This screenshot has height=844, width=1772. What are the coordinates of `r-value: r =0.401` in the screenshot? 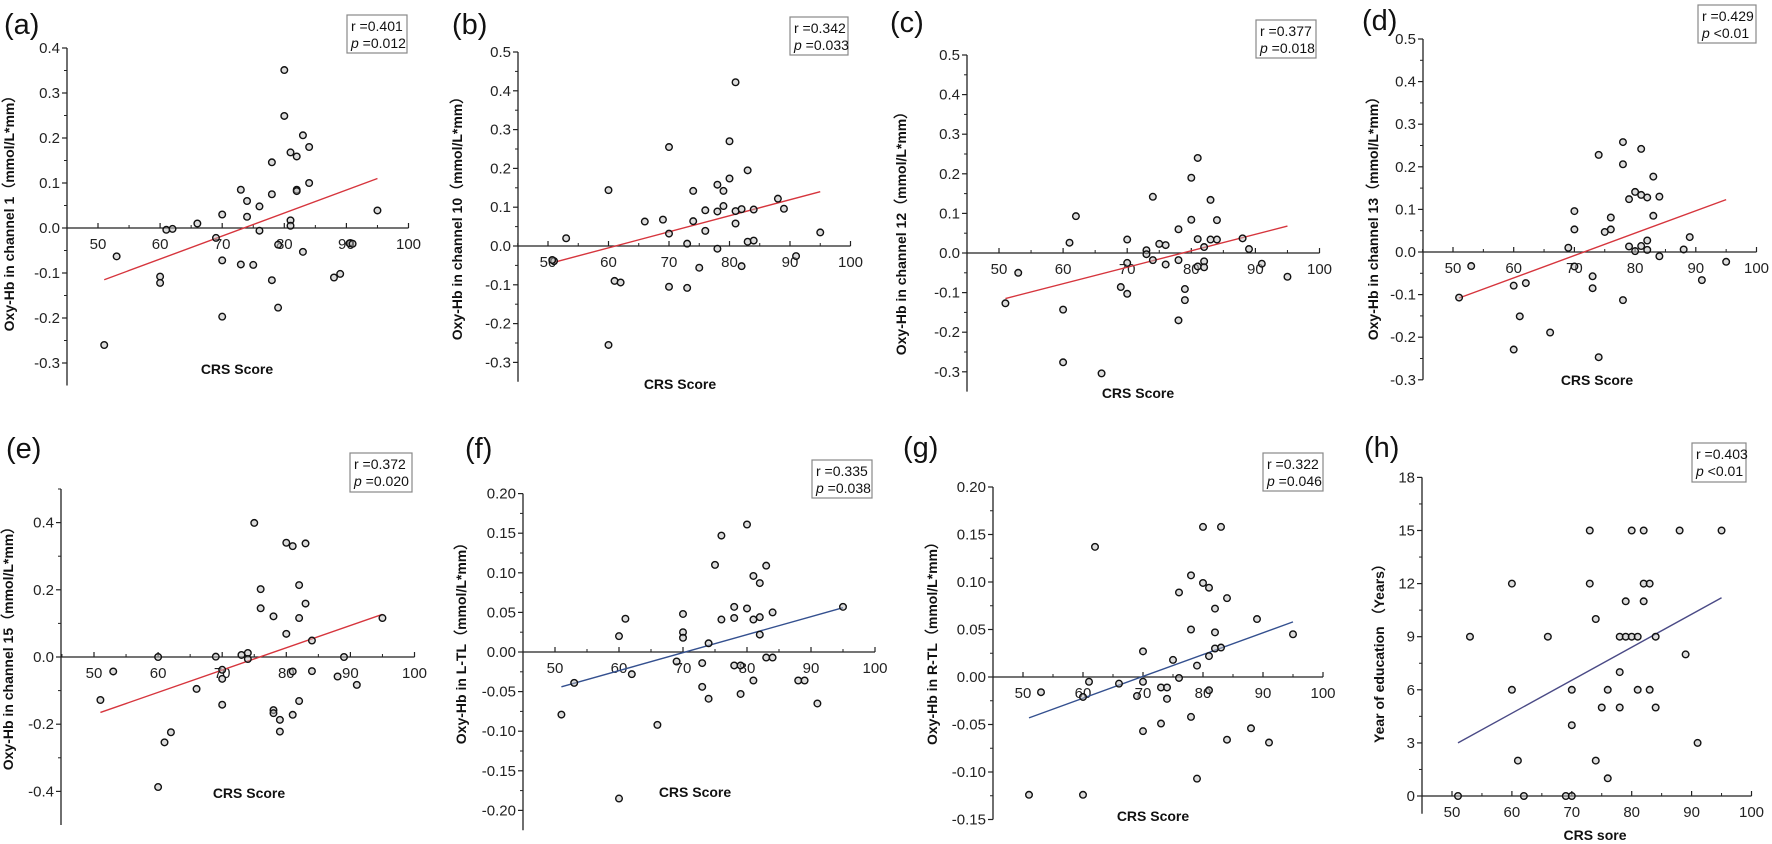 It's located at (377, 26).